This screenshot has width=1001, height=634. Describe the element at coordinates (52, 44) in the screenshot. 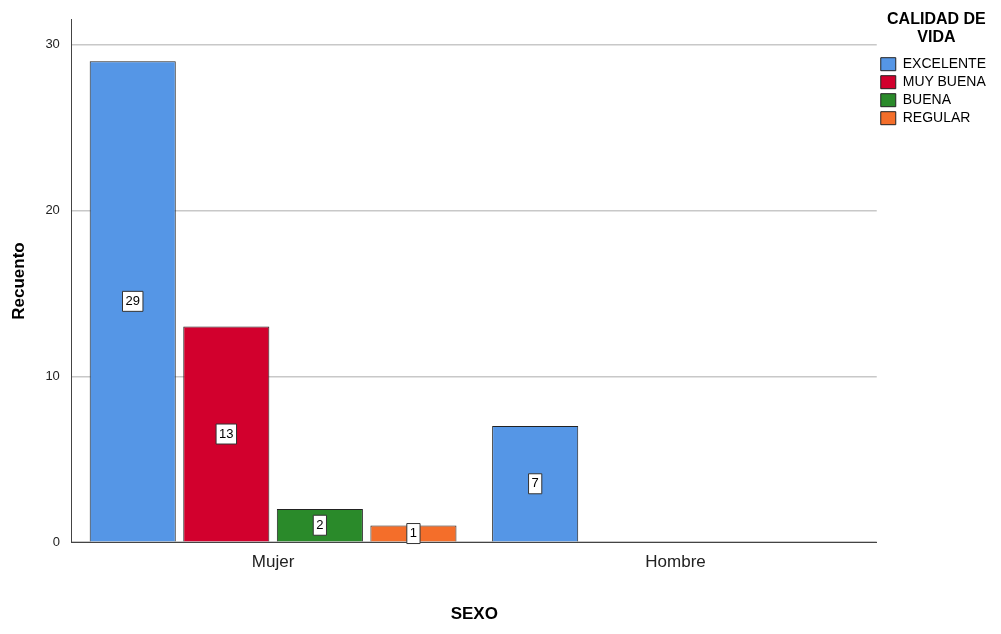

I see `y-tick-label: 30` at that location.